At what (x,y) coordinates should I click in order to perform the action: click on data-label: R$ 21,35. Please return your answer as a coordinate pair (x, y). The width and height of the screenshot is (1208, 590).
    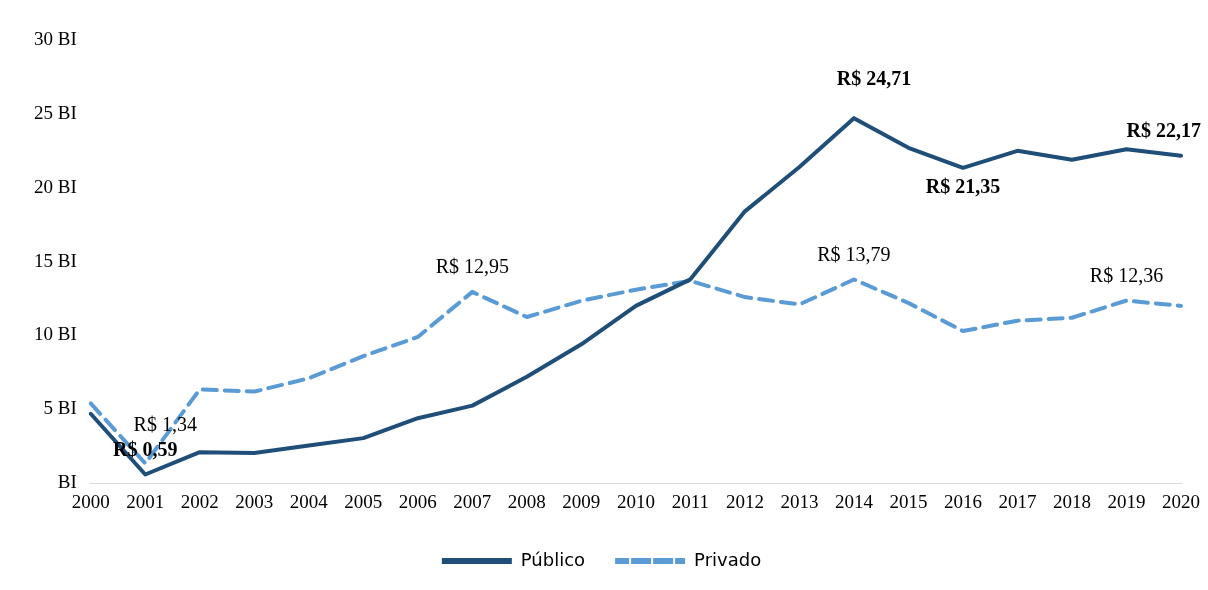
    Looking at the image, I should click on (963, 185).